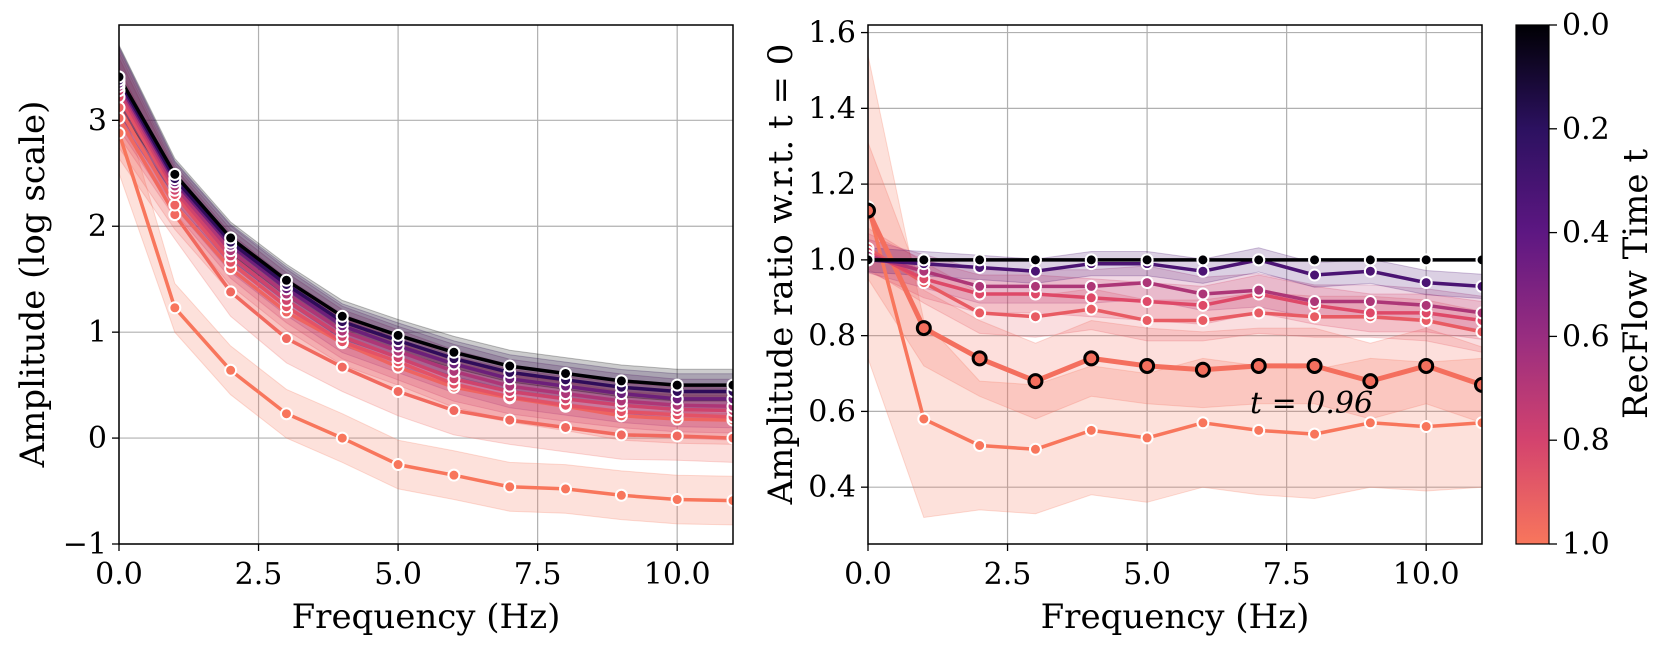 The image size is (1661, 648). I want to click on ratio-series-lines, so click(1175, 329).